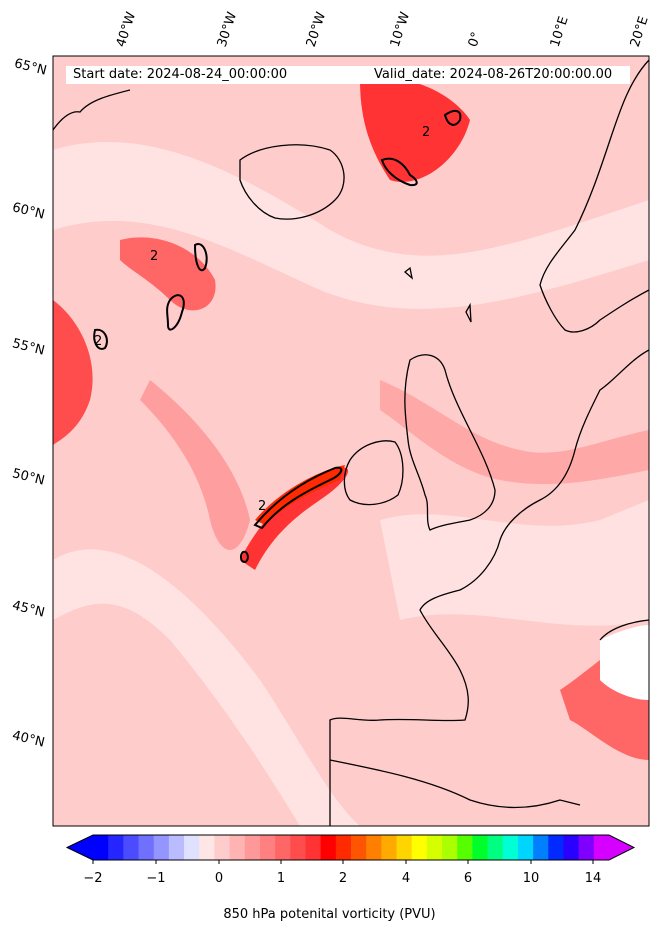 The width and height of the screenshot is (659, 936). I want to click on colorbar-tick-label: 4, so click(406, 878).